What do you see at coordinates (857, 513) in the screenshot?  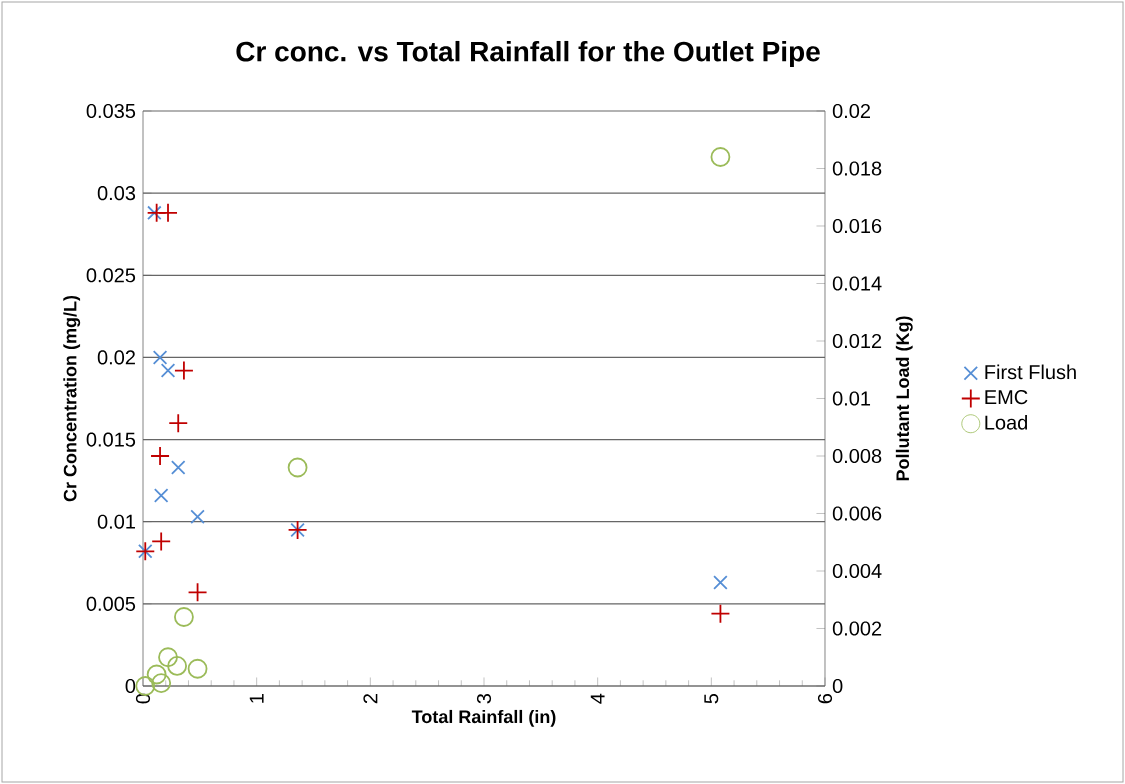 I see `y2-tick-label: 0.006` at bounding box center [857, 513].